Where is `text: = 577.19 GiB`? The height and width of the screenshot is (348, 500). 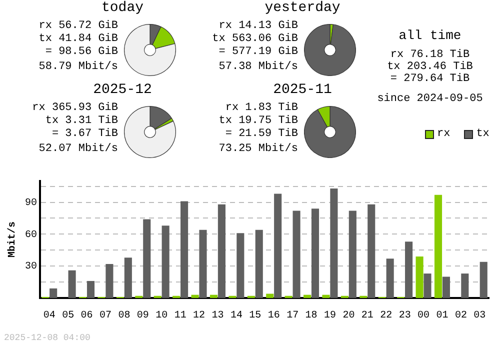
text: = 577.19 GiB is located at coordinates (258, 52).